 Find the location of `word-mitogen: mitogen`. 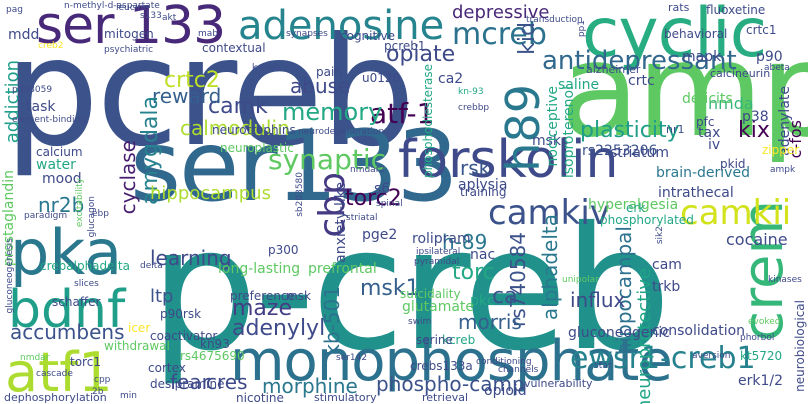

word-mitogen: mitogen is located at coordinates (129, 34).